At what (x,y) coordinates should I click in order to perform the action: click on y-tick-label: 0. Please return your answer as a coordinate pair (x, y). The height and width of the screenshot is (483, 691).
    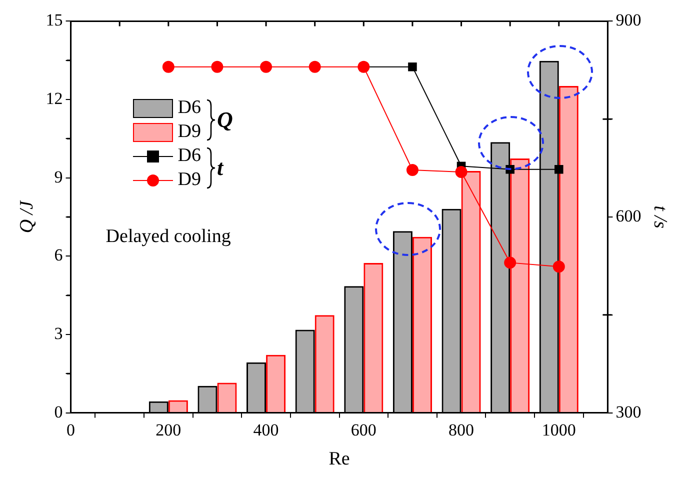
    Looking at the image, I should click on (58, 412).